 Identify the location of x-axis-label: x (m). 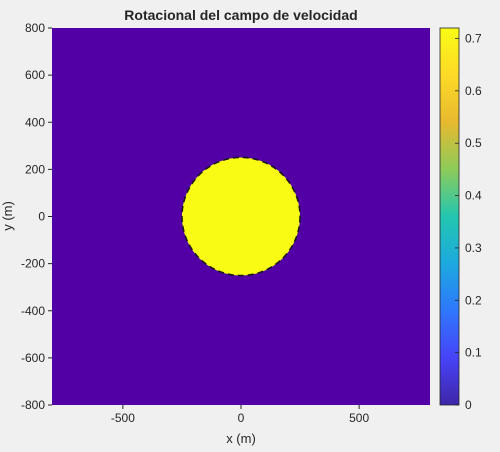
(241, 438).